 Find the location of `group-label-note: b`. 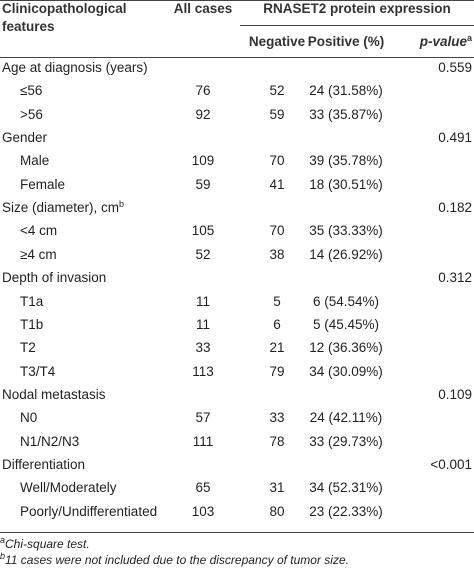

group-label-note: b is located at coordinates (122, 204).